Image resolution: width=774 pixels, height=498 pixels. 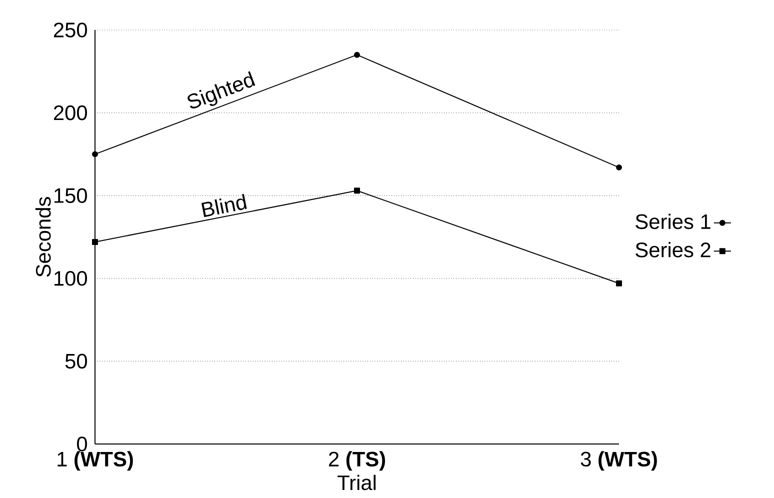 I want to click on x-tick-label: 1 (WTS), so click(x=95, y=461).